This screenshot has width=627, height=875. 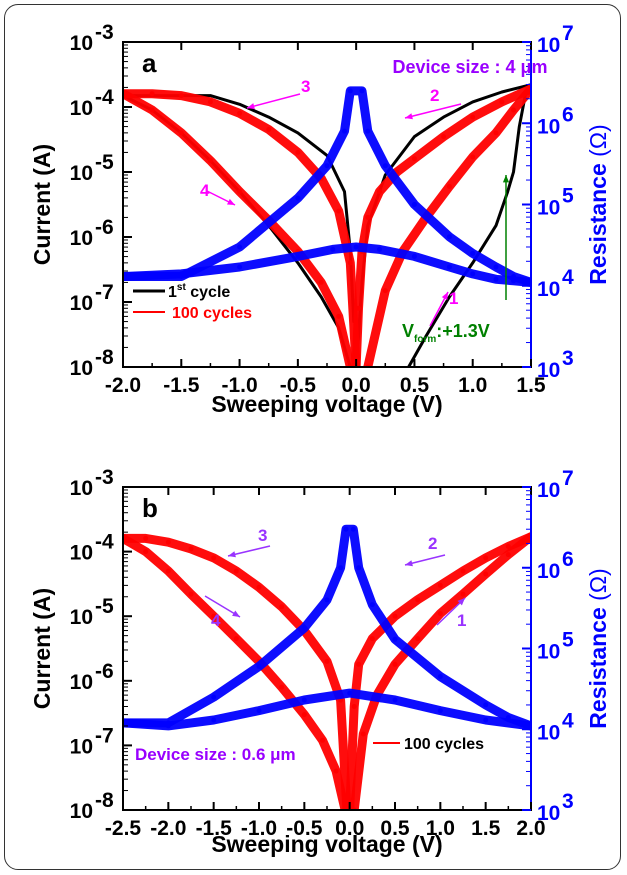 What do you see at coordinates (408, 331) in the screenshot?
I see `vform-v: V` at bounding box center [408, 331].